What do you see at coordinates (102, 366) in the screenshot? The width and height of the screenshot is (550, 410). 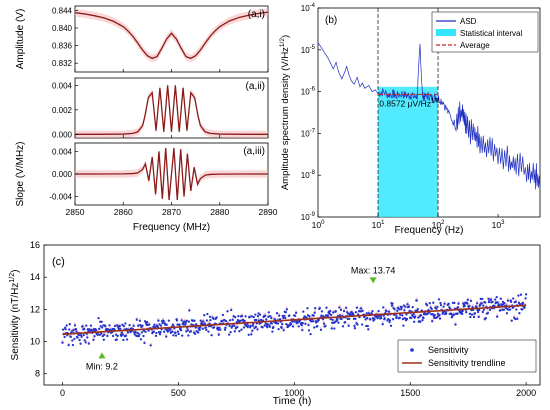 I see `min-label: Min: 9.2` at bounding box center [102, 366].